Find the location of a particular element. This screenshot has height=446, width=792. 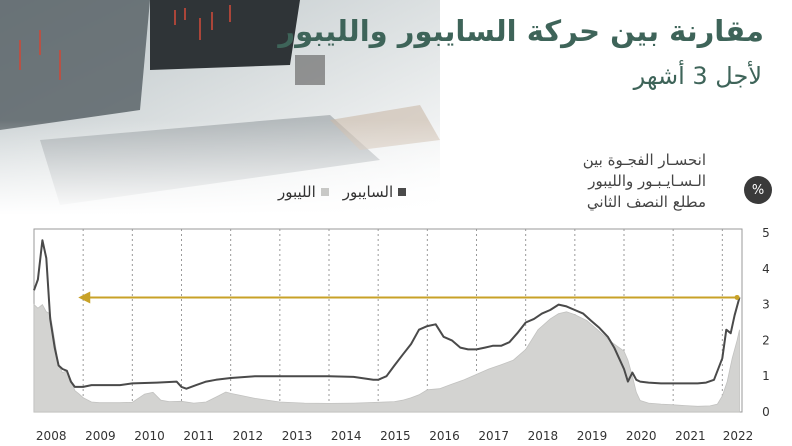

y-tick-label: 0 is located at coordinates (766, 412).